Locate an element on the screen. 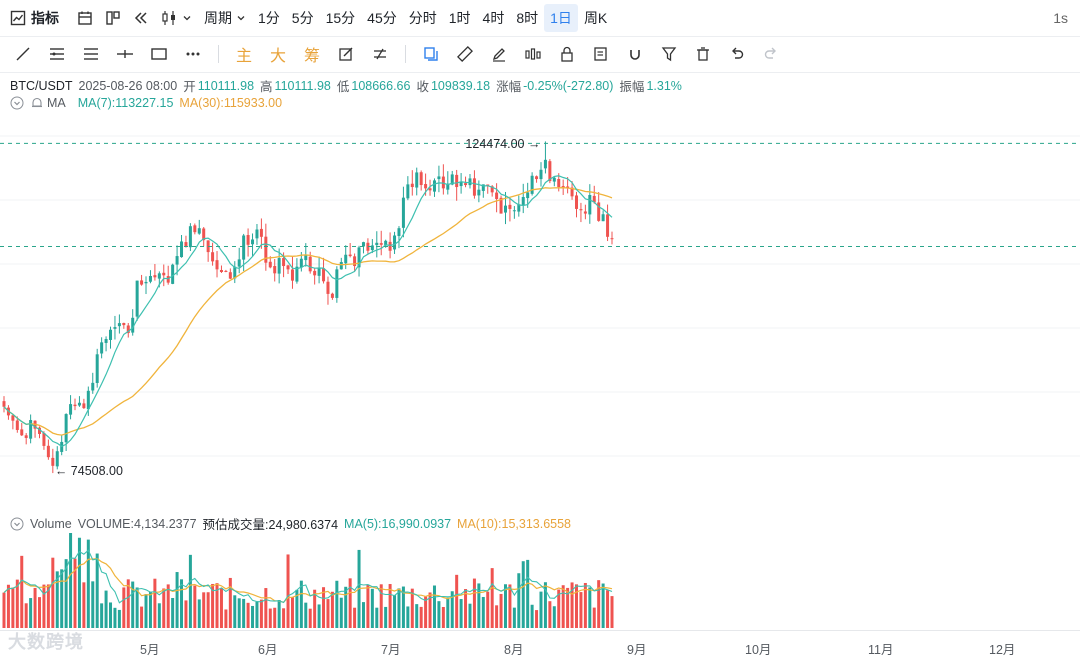 This screenshot has height=662, width=1080. period-option: 1分 is located at coordinates (269, 18).